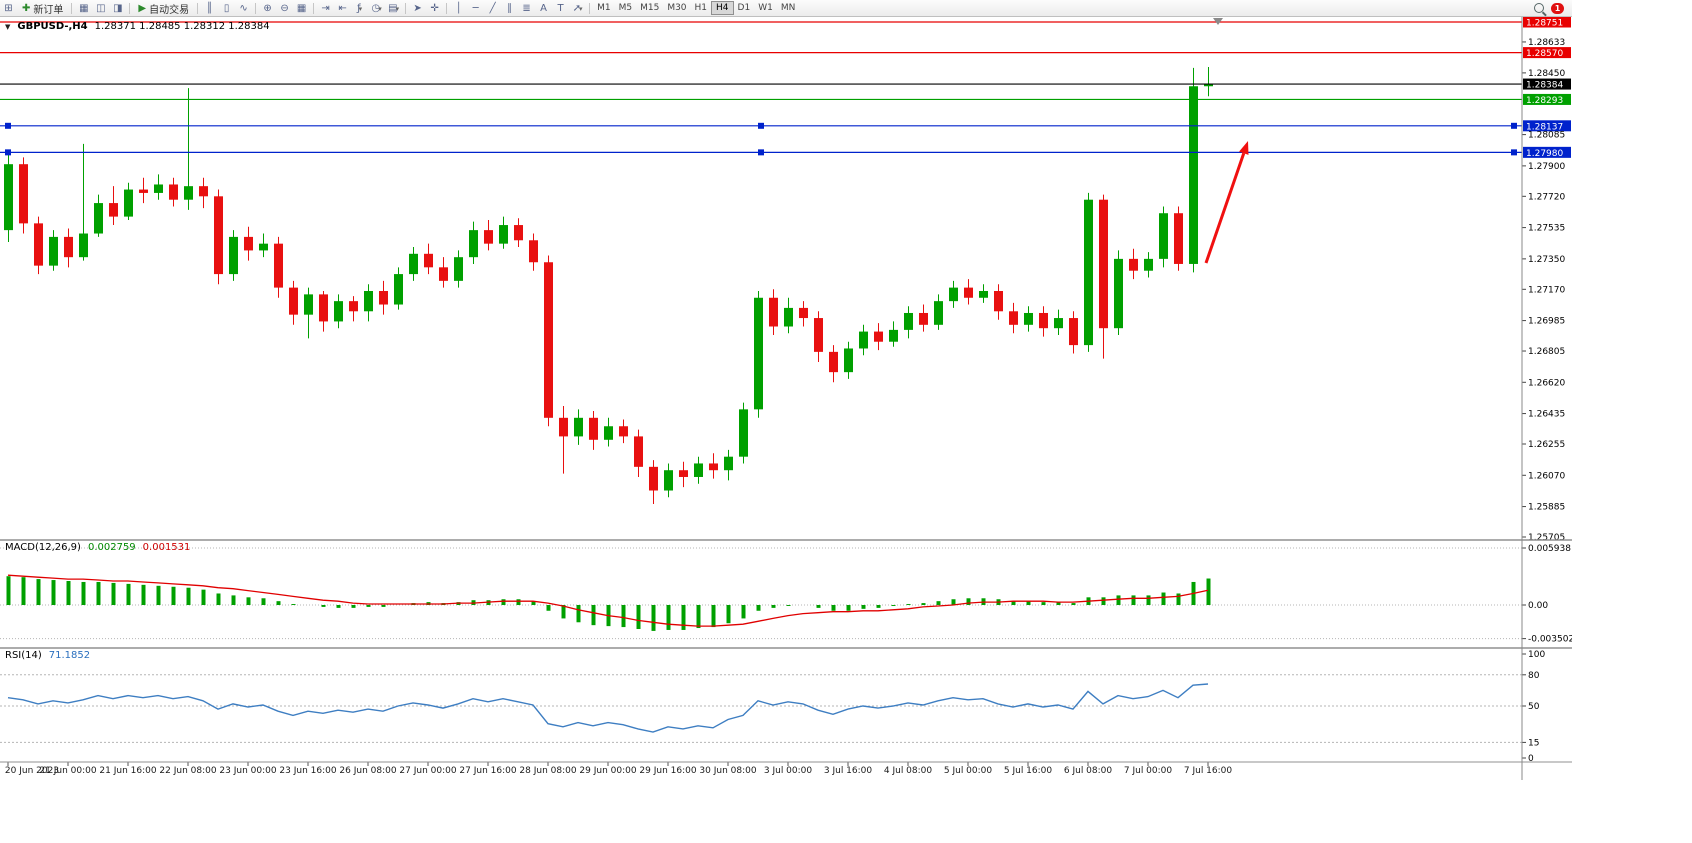 The height and width of the screenshot is (843, 1692). Describe the element at coordinates (1557, 8) in the screenshot. I see `notification-badge: 1` at that location.